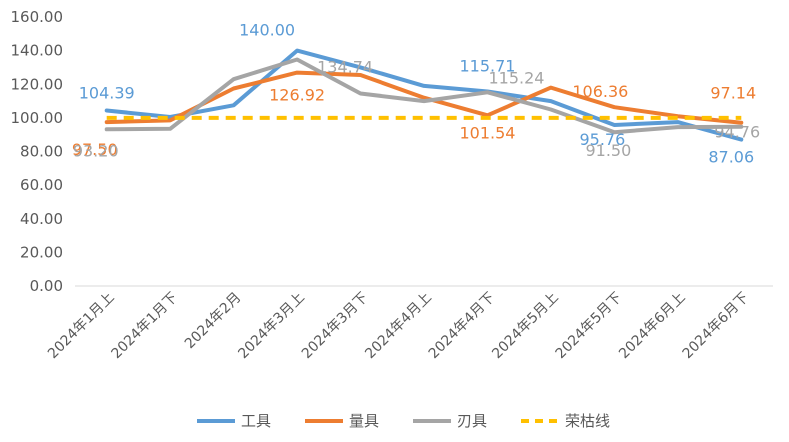 Image resolution: width=789 pixels, height=442 pixels. I want to click on x-tick-label: 2024年3月上, so click(271, 326).